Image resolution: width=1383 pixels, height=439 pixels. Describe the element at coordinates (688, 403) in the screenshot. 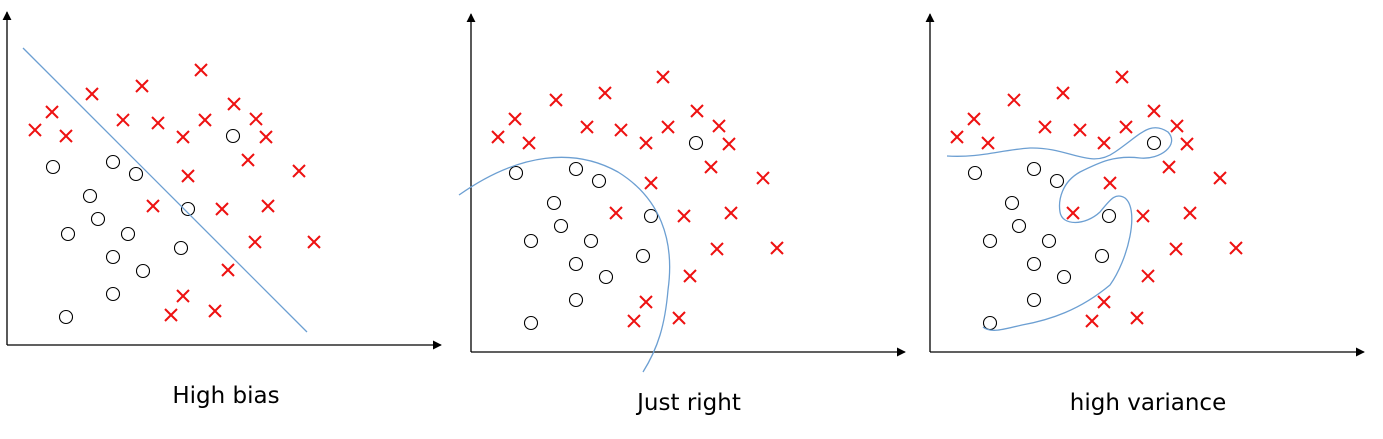

I see `panel-caption: Just right` at that location.